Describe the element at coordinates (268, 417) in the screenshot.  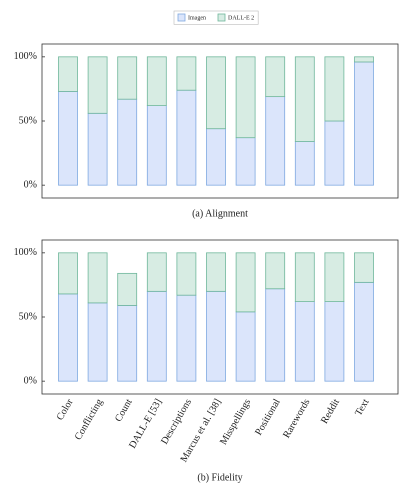
I see `x-tick-label: Positional` at that location.